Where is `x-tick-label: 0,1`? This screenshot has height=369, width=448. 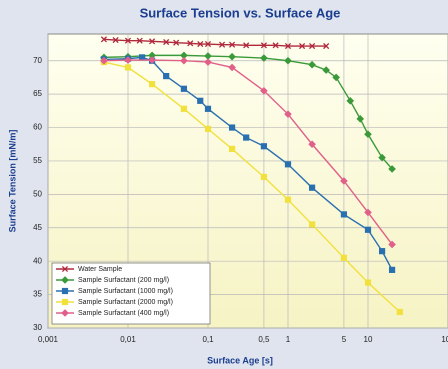 x-tick-label: 0,1 is located at coordinates (208, 339).